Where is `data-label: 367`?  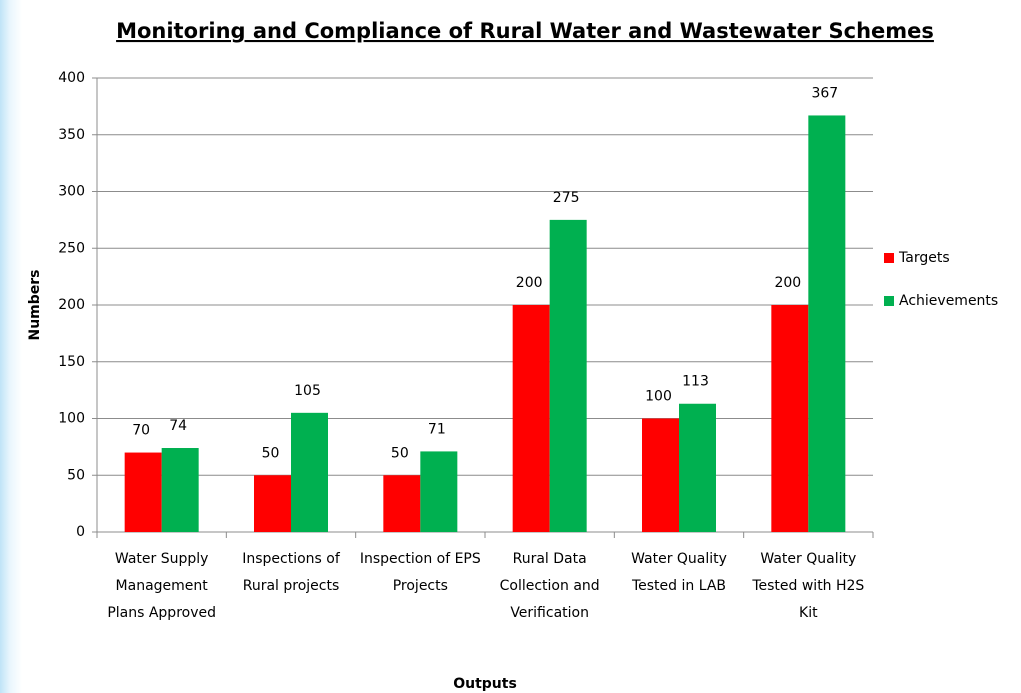
data-label: 367 is located at coordinates (824, 93).